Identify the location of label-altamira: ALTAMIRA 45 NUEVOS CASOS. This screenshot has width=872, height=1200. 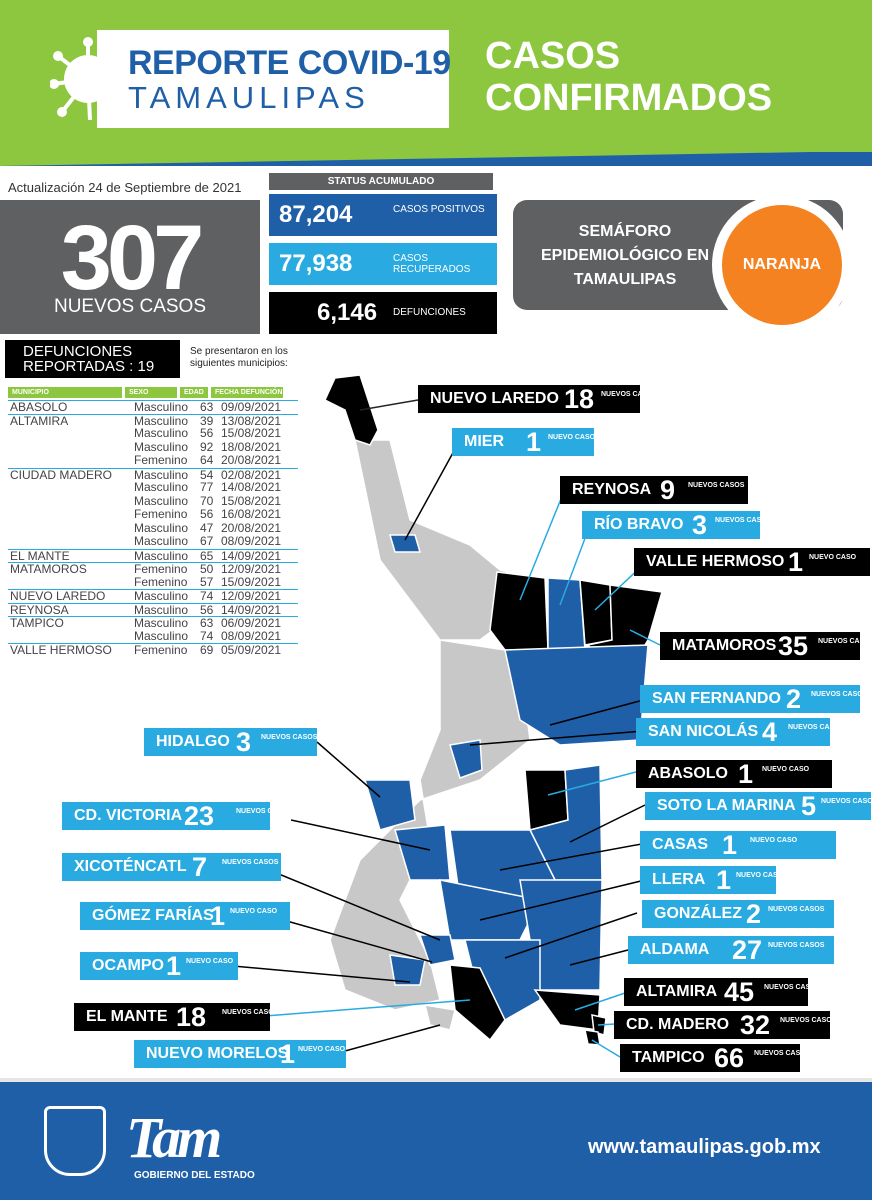
(722, 992).